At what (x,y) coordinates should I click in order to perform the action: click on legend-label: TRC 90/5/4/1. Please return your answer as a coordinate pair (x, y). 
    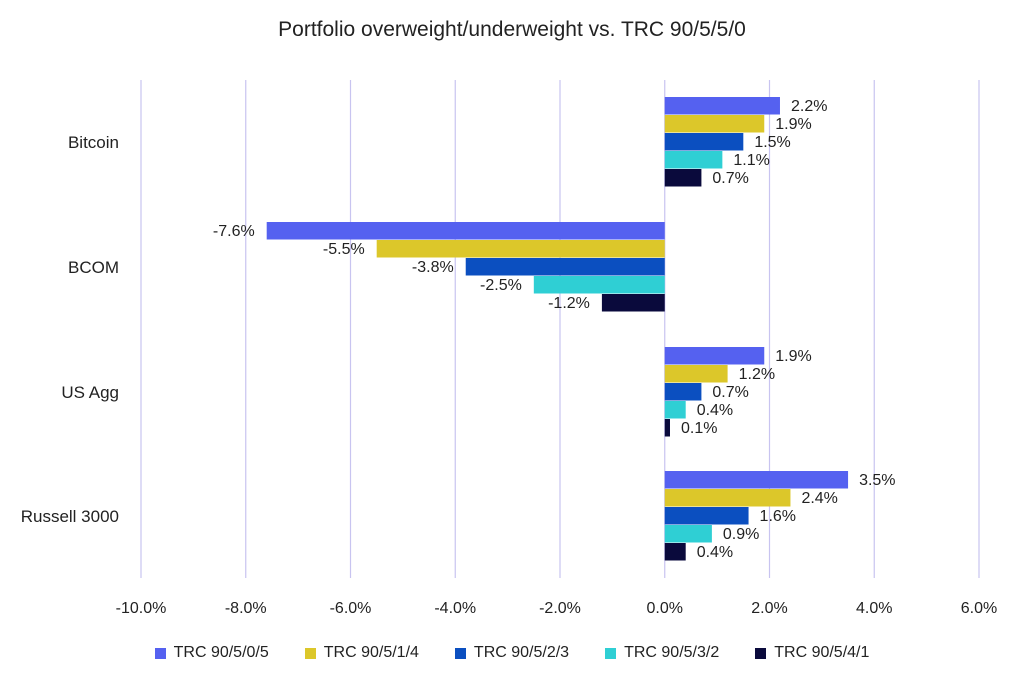
    Looking at the image, I should click on (822, 652).